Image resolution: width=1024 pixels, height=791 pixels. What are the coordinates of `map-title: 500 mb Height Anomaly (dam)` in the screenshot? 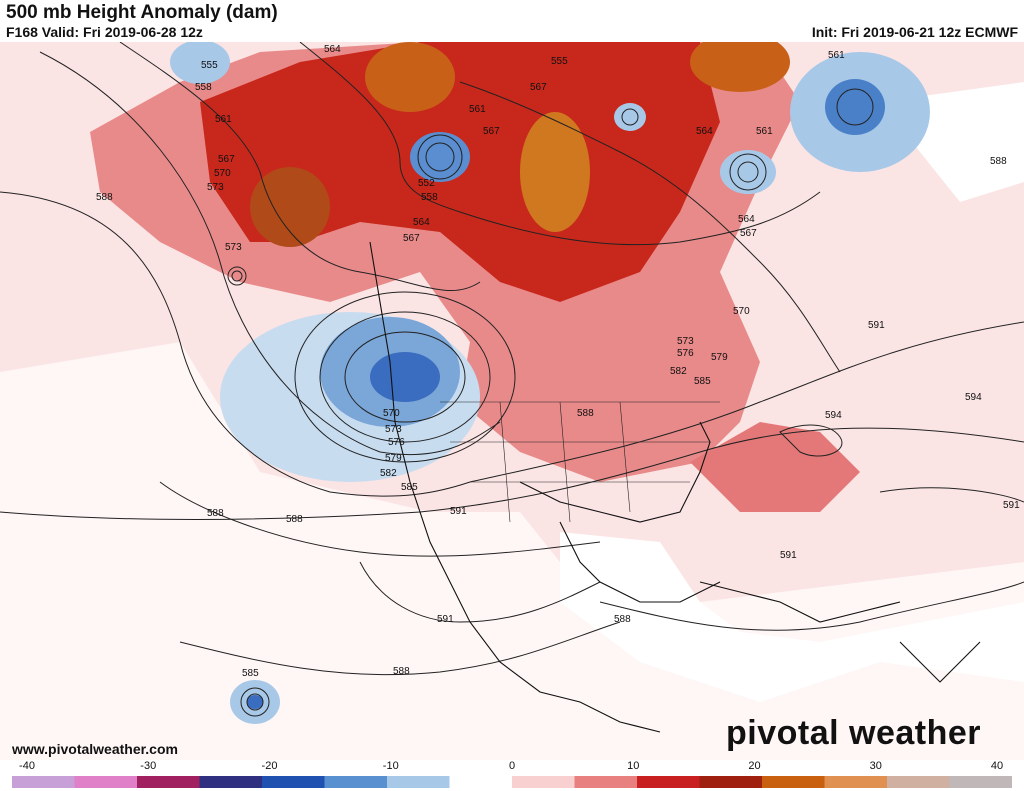 It's located at (142, 12).